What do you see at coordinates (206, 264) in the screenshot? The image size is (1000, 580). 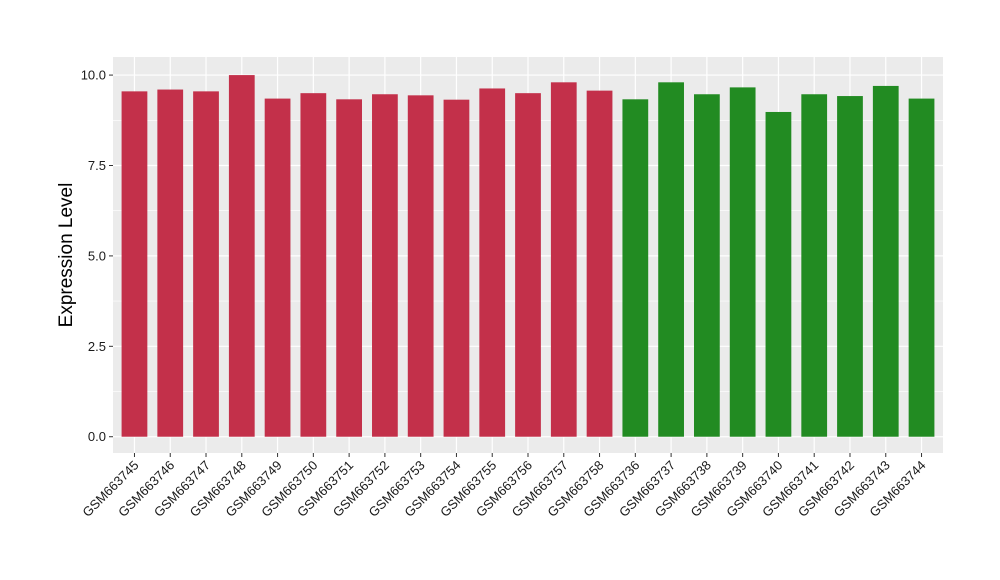 I see `bar-GSM663747` at bounding box center [206, 264].